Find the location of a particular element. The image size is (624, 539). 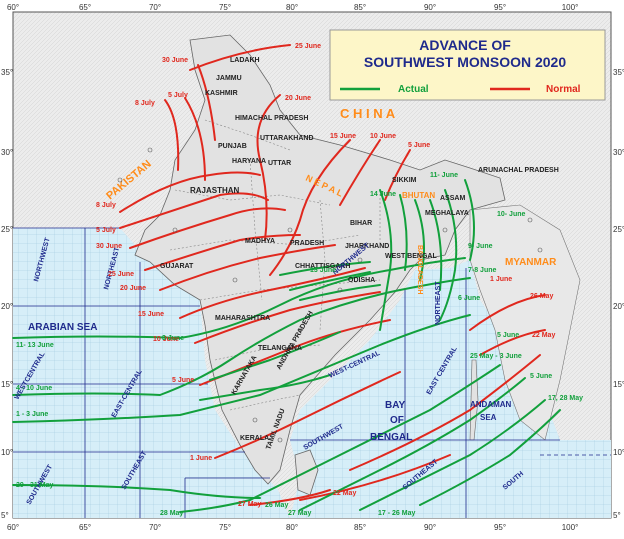

normal-line-8july-s is located at coordinates (190, 192).